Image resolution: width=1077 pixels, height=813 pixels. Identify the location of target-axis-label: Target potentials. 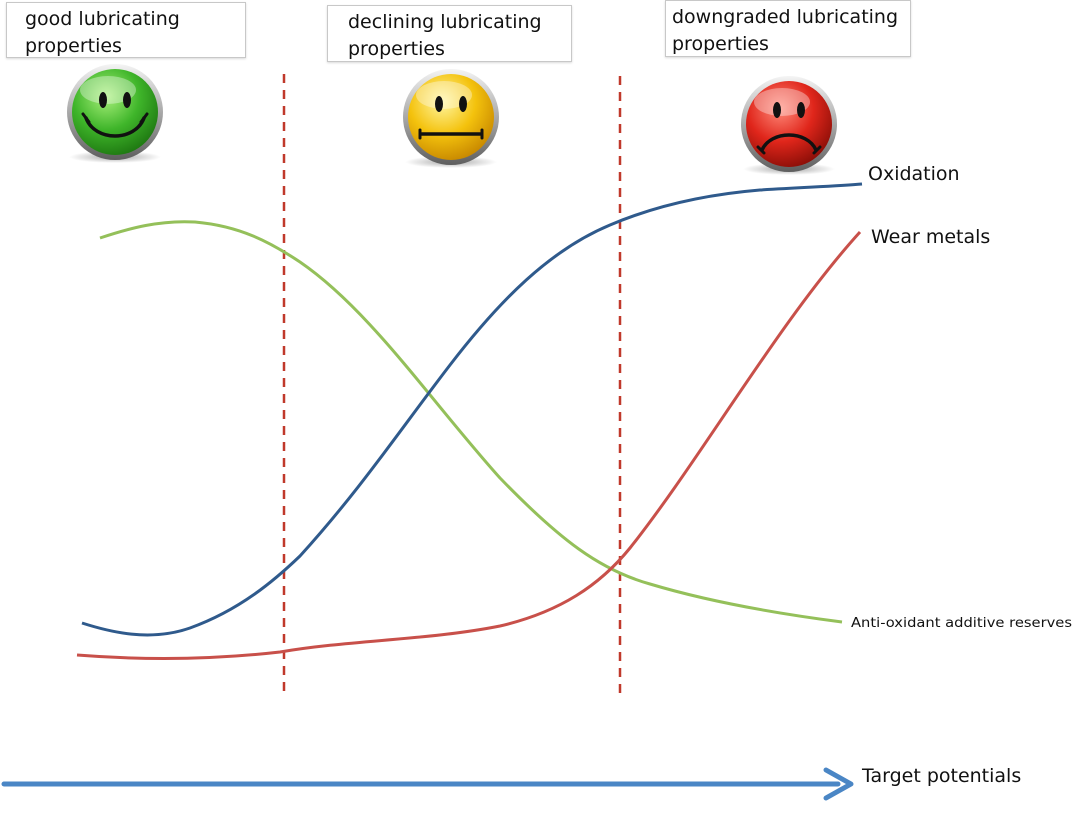
(941, 776).